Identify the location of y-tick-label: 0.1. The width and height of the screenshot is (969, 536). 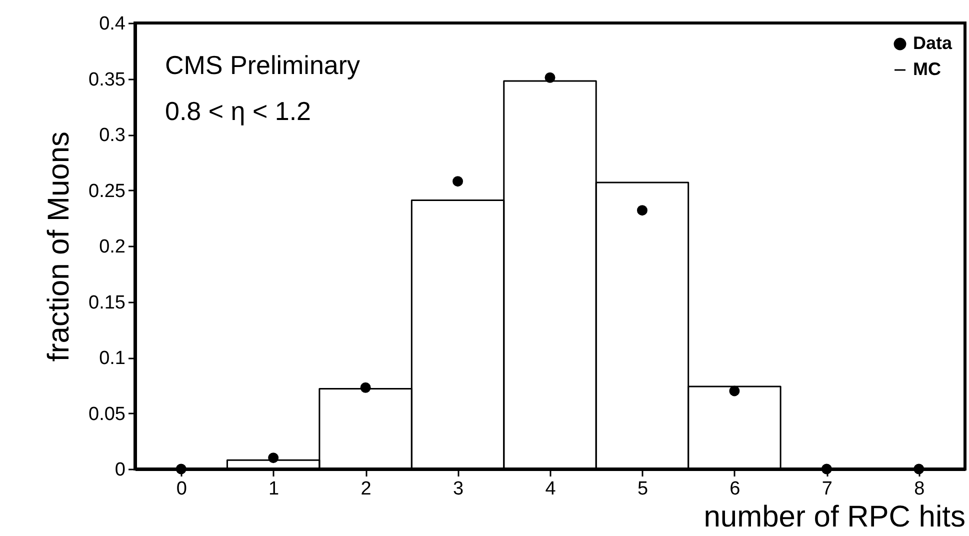
(112, 358).